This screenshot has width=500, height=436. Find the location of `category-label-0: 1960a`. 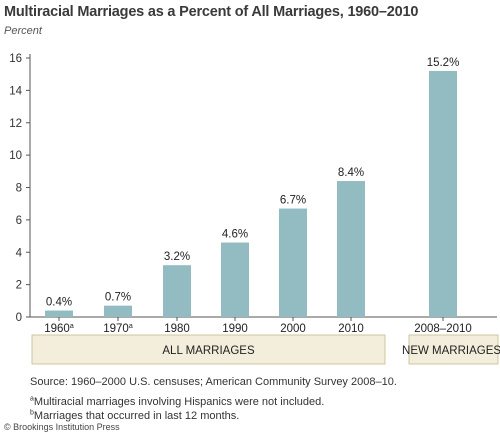

category-label-0: 1960a is located at coordinates (59, 329).